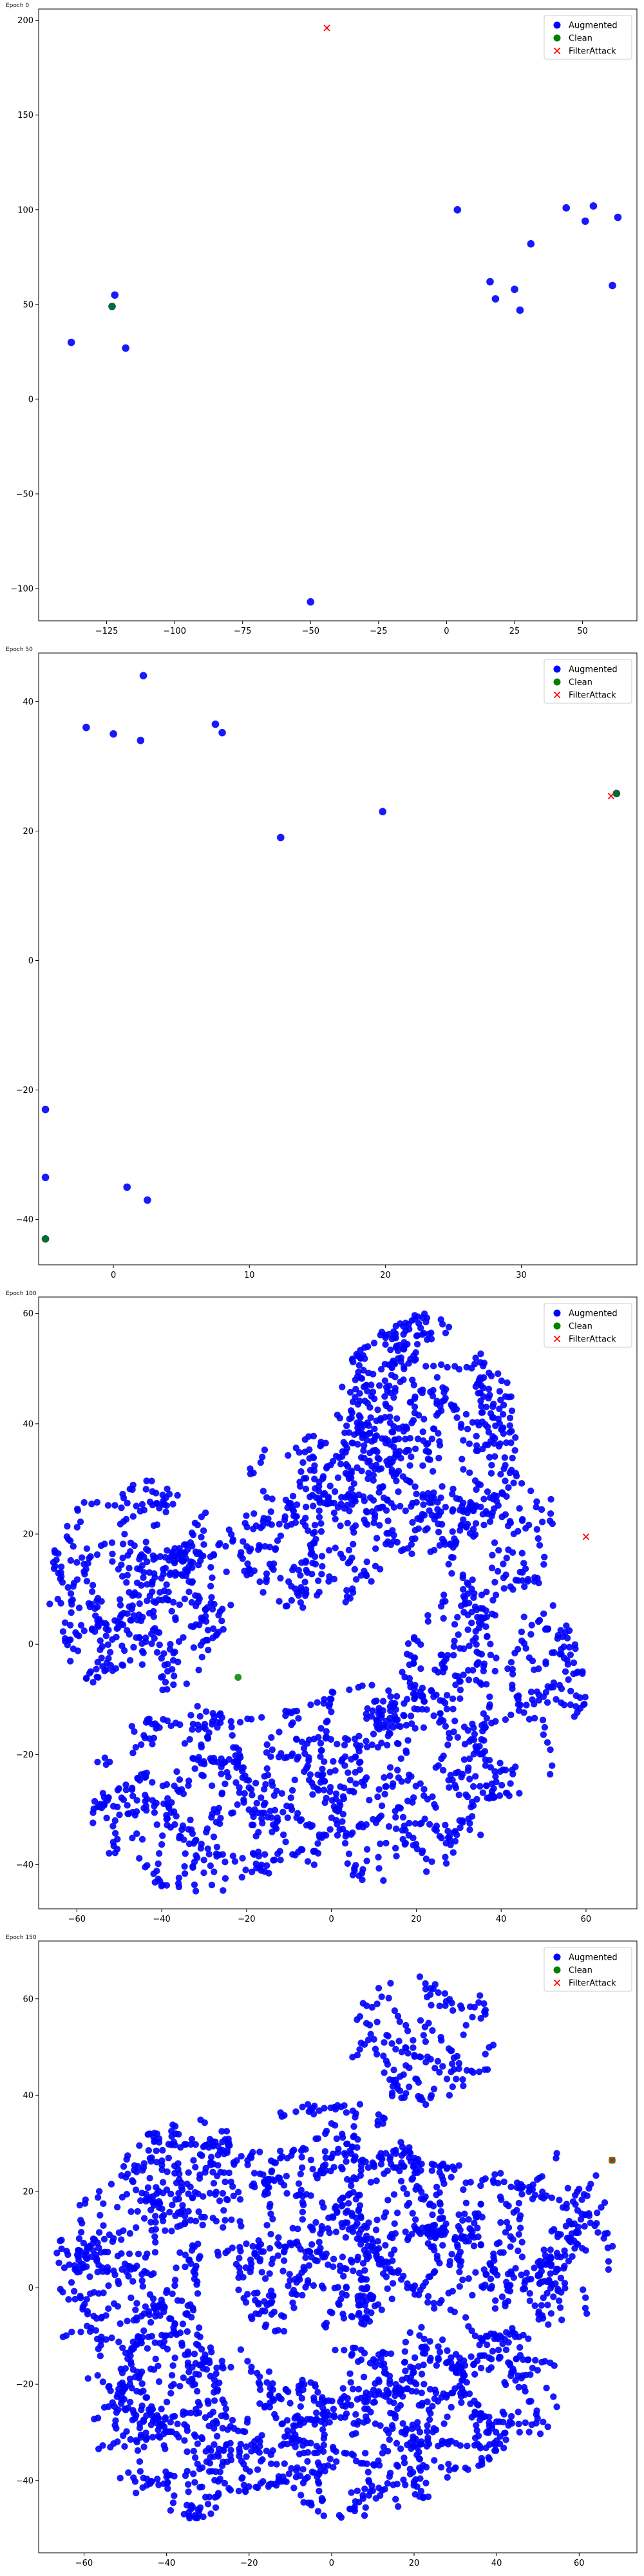  I want to click on x-tick-label: 0, so click(332, 2563).